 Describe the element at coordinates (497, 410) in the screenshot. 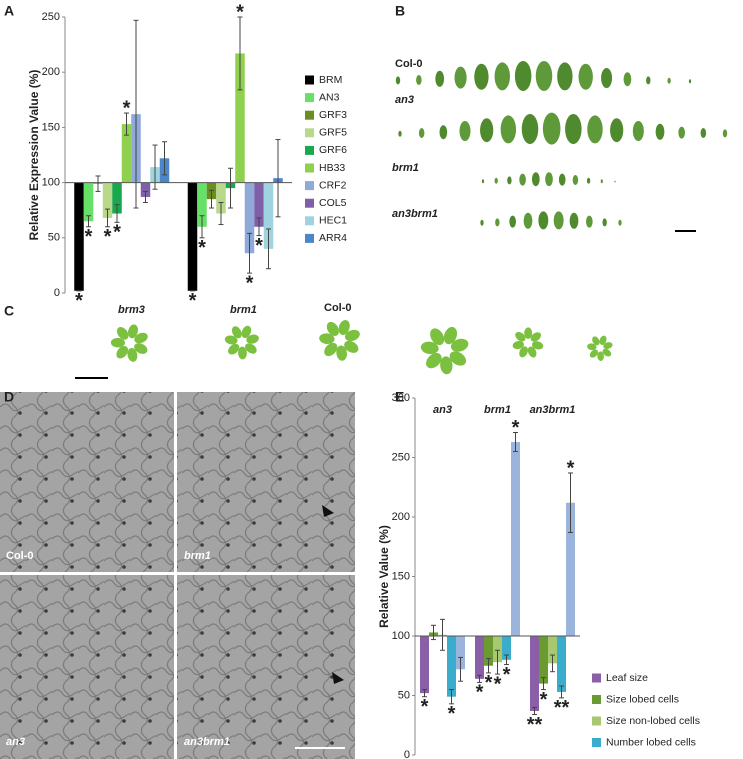

I see `category-label: brm1` at that location.